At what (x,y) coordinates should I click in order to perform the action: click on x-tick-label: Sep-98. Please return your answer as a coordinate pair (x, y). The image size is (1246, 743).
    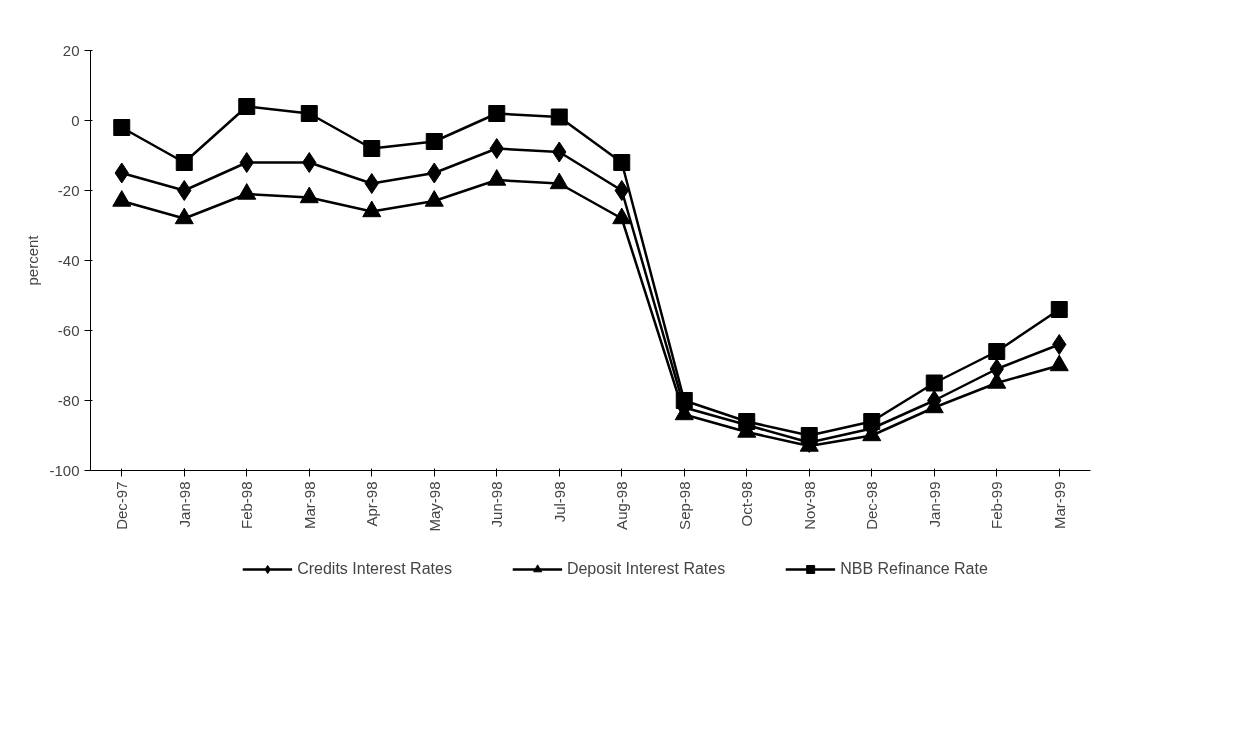
    Looking at the image, I should click on (684, 505).